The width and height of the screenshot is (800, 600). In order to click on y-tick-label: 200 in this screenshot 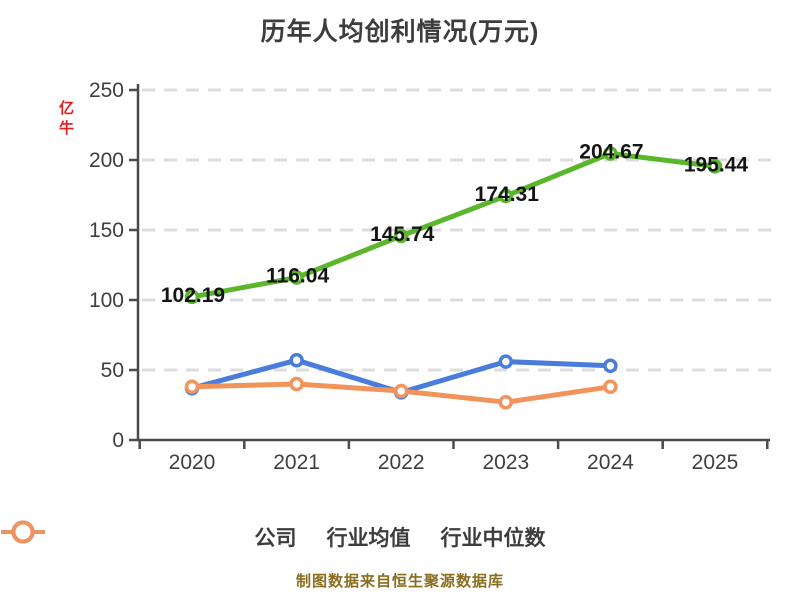, I will do `click(106, 160)`.